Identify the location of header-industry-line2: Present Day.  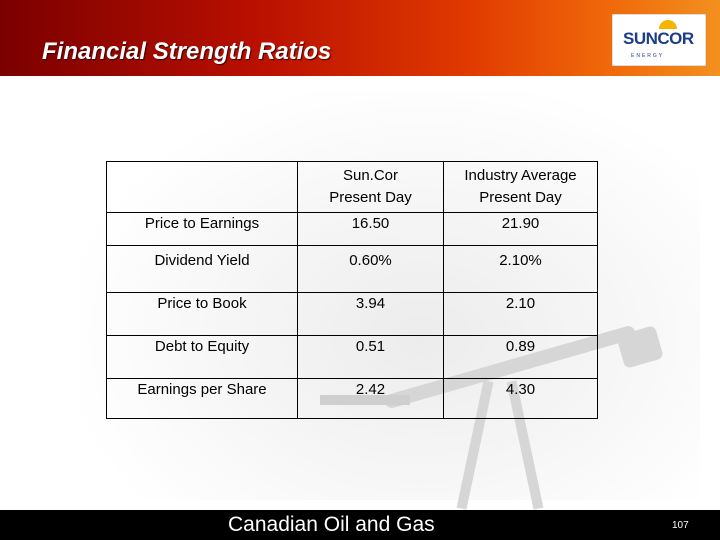
(520, 197).